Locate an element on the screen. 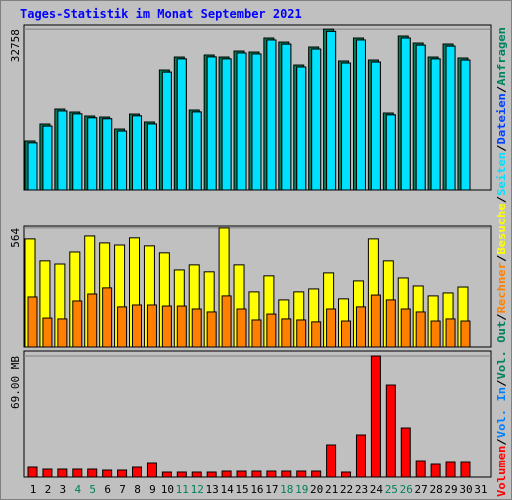 The height and width of the screenshot is (500, 512). x-tick-label: 5 is located at coordinates (92, 489).